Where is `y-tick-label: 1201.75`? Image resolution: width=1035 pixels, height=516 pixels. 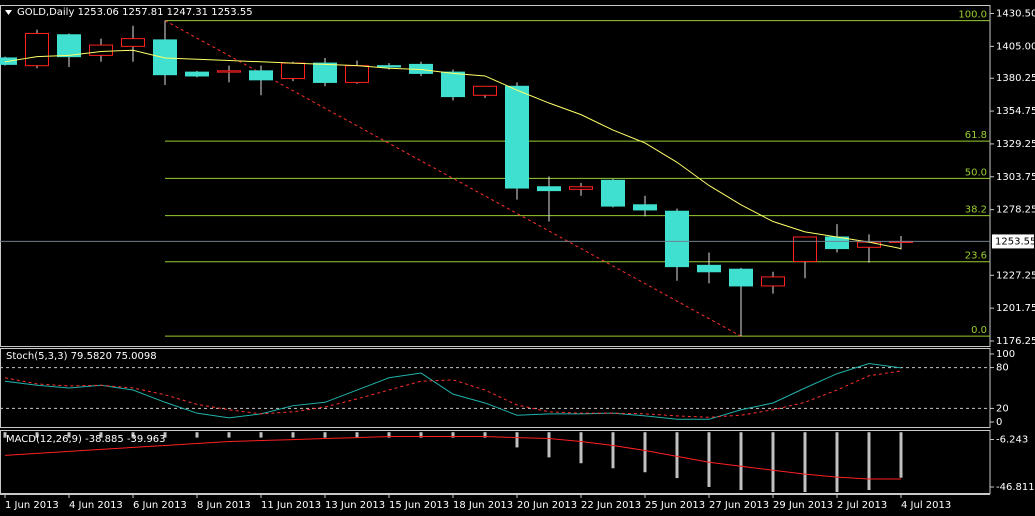 y-tick-label: 1201.75 is located at coordinates (1015, 308).